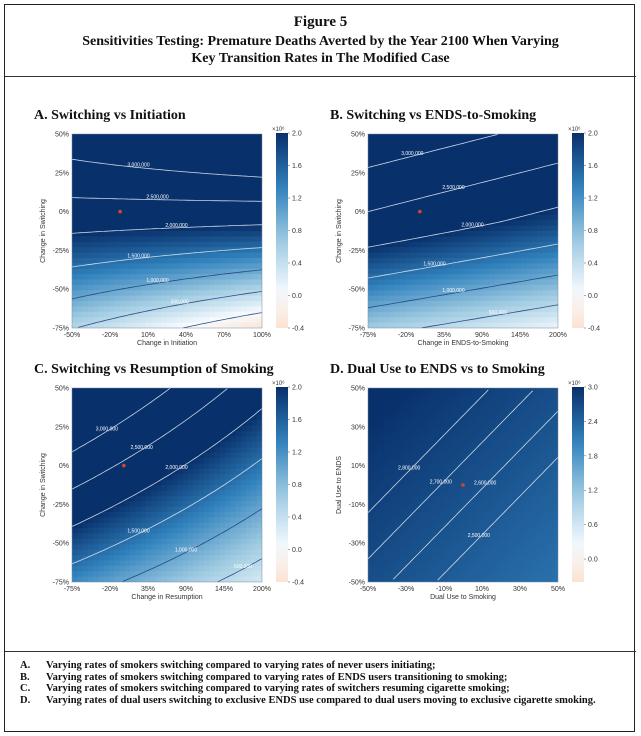 Image resolution: width=641 pixels, height=736 pixels. What do you see at coordinates (121, 420) in the screenshot?
I see `contour-line` at bounding box center [121, 420].